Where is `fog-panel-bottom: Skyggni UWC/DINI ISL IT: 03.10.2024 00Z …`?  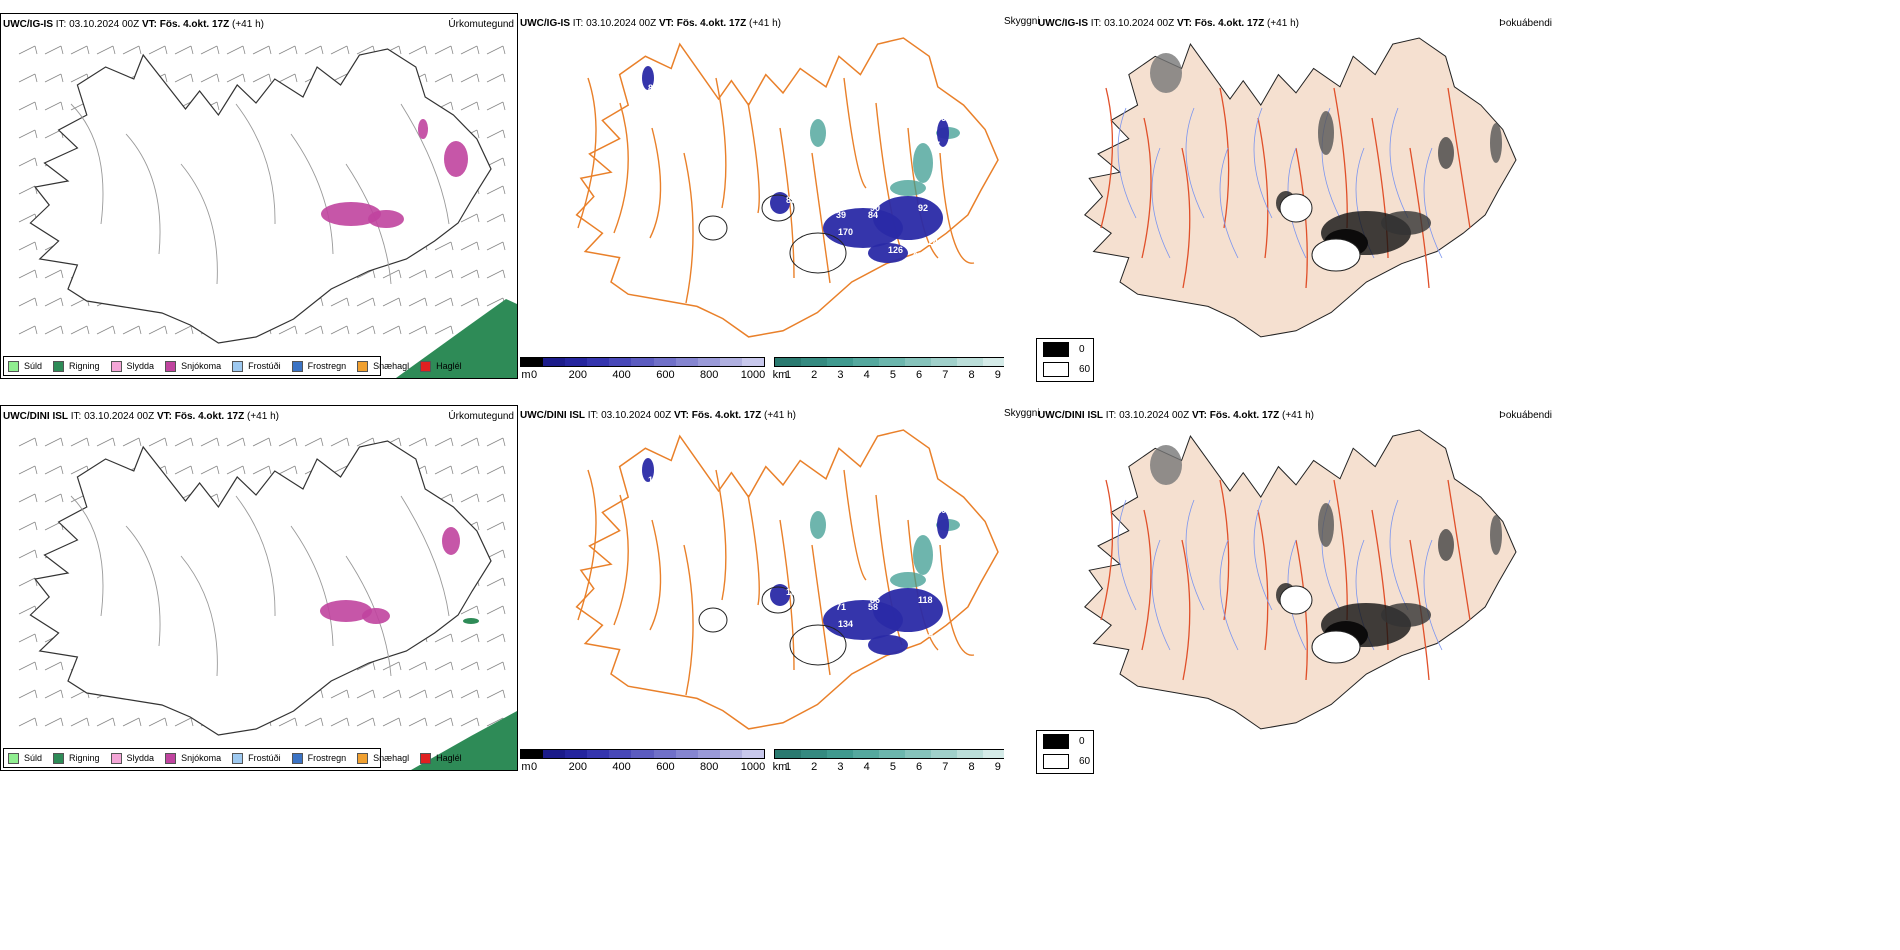
fog-panel-bottom: Skyggni UWC/DINI ISL IT: 03.10.2024 00Z … is located at coordinates (1278, 589).